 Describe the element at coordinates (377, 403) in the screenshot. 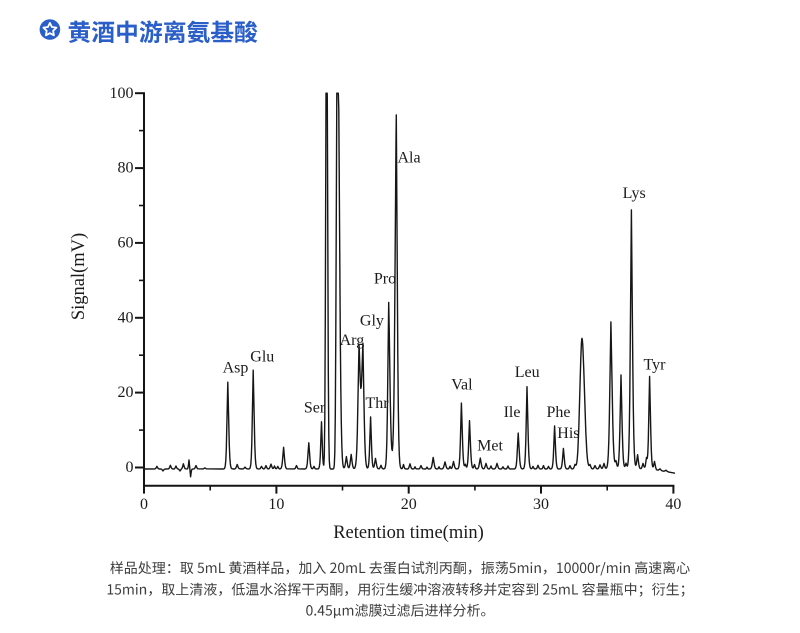

I see `svg-text: Thr` at that location.